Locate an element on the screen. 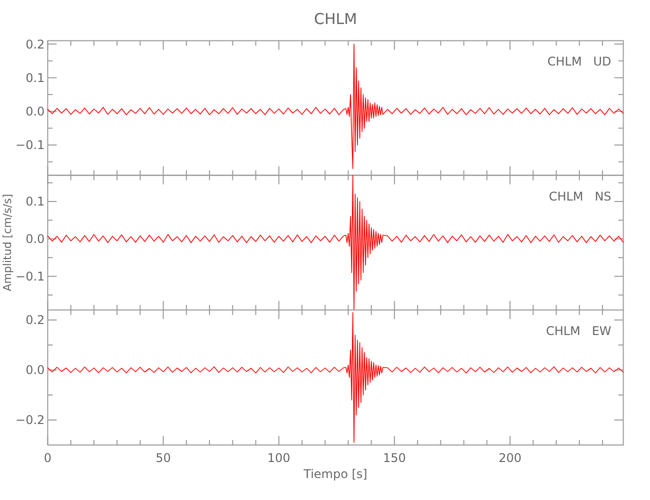 The width and height of the screenshot is (650, 500). x-tick-label: 100 is located at coordinates (278, 458).